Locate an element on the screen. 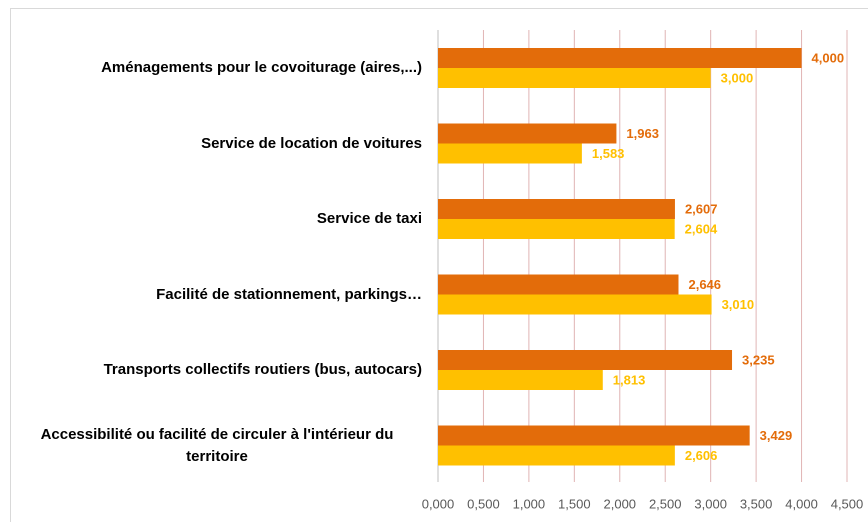  x-tick-label: 1,000 is located at coordinates (529, 503).